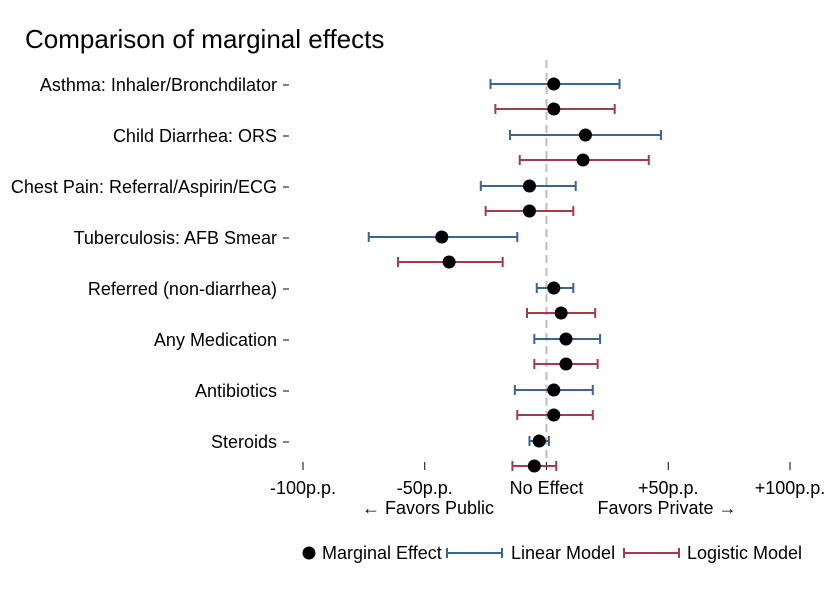 This screenshot has width=825, height=600. Describe the element at coordinates (303, 488) in the screenshot. I see `x-tick-label: -100p.p.` at that location.